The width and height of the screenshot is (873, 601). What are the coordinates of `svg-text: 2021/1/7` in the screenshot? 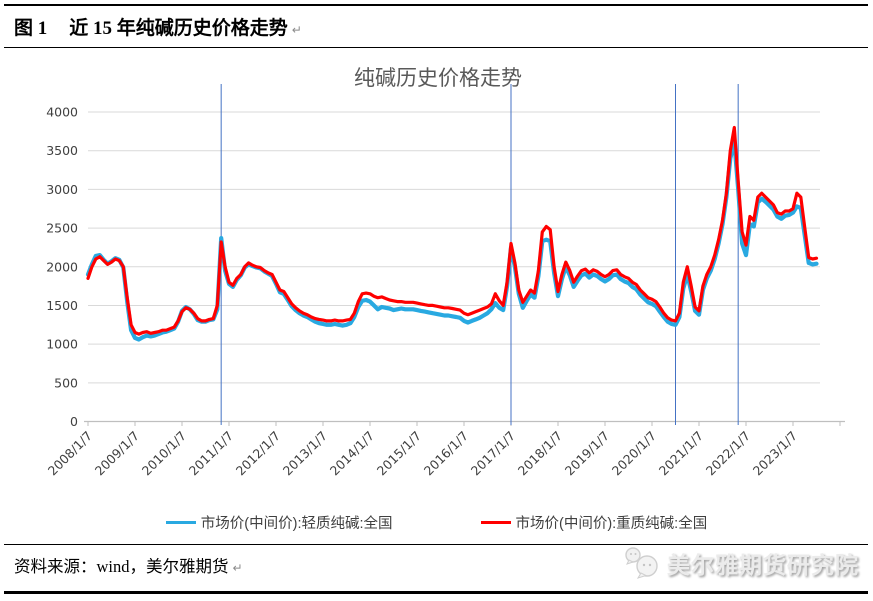 It's located at (681, 453).